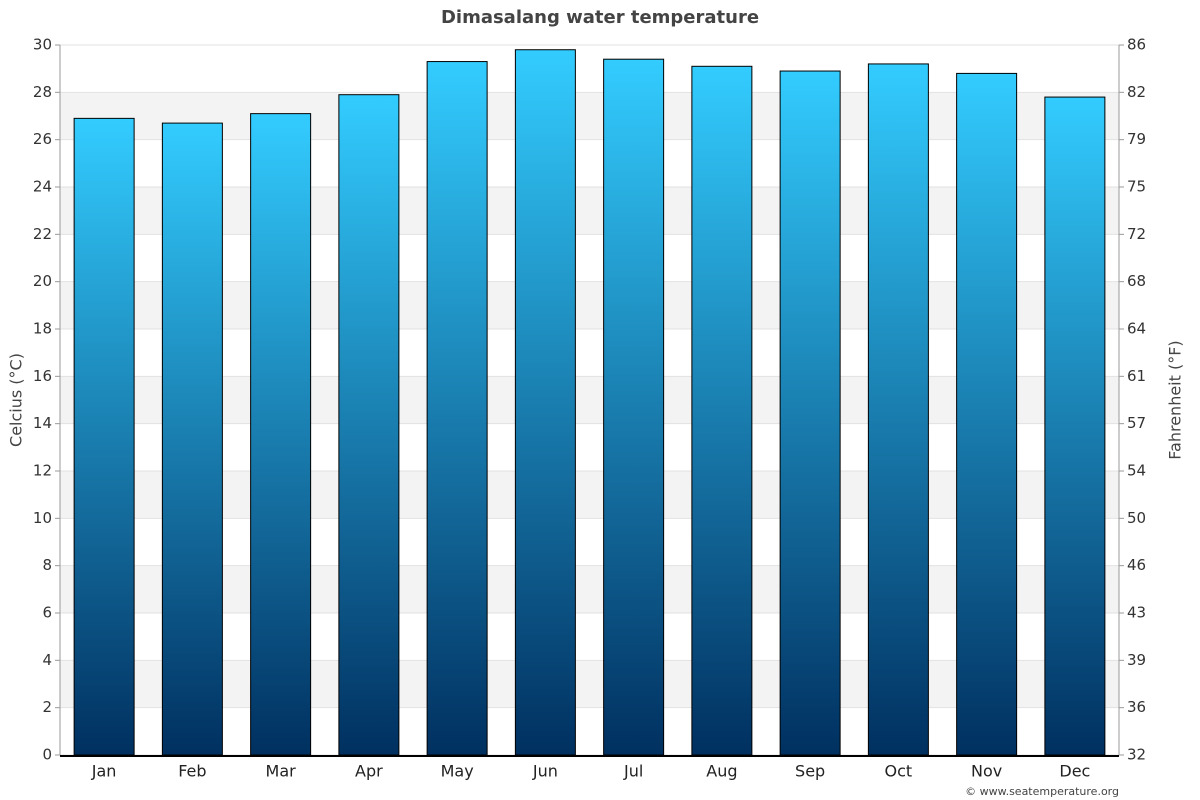  What do you see at coordinates (1136, 45) in the screenshot?
I see `y2-tick-label: 86` at bounding box center [1136, 45].